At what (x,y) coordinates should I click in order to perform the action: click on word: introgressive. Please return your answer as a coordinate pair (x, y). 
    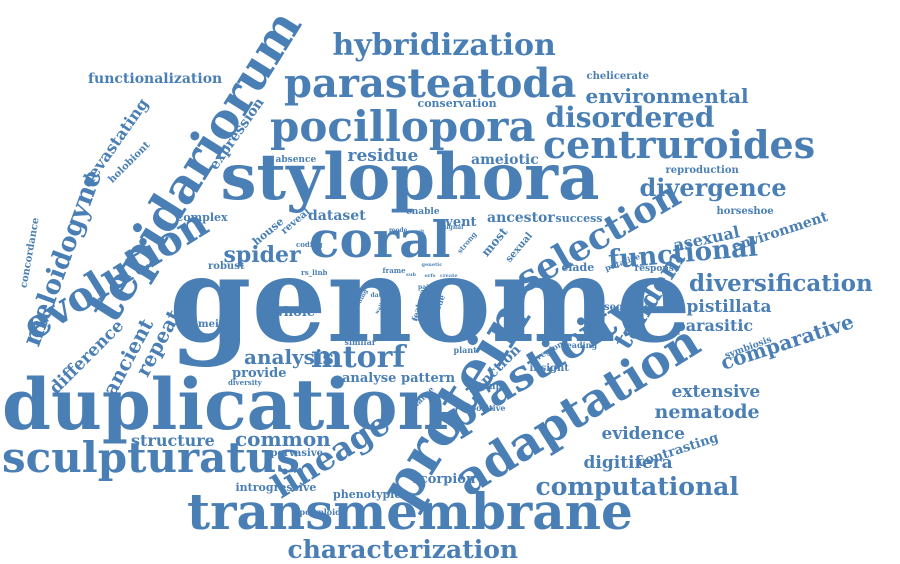
    Looking at the image, I should click on (276, 487).